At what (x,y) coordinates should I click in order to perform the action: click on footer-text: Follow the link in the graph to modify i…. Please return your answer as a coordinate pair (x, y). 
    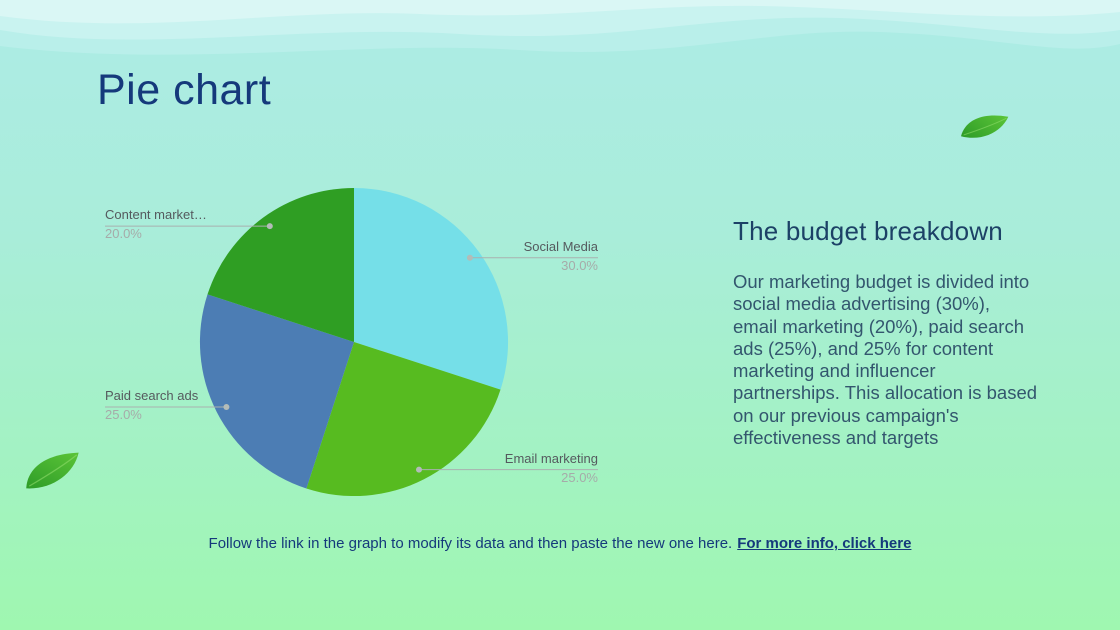
    Looking at the image, I should click on (470, 543).